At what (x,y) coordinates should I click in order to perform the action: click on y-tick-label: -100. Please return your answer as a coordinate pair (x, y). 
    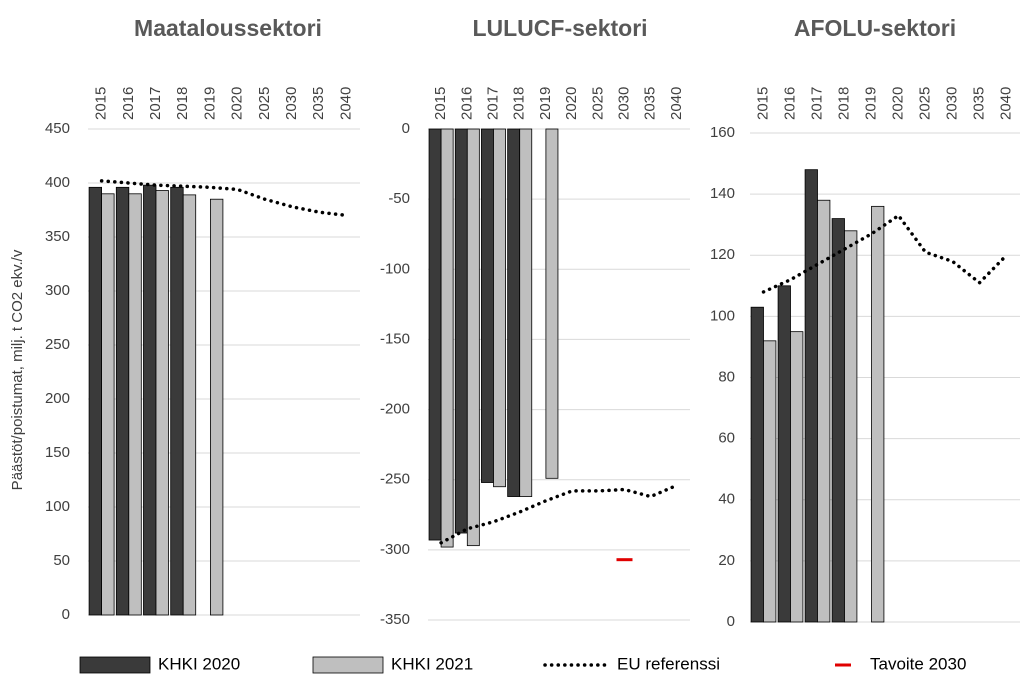
    Looking at the image, I should click on (395, 268).